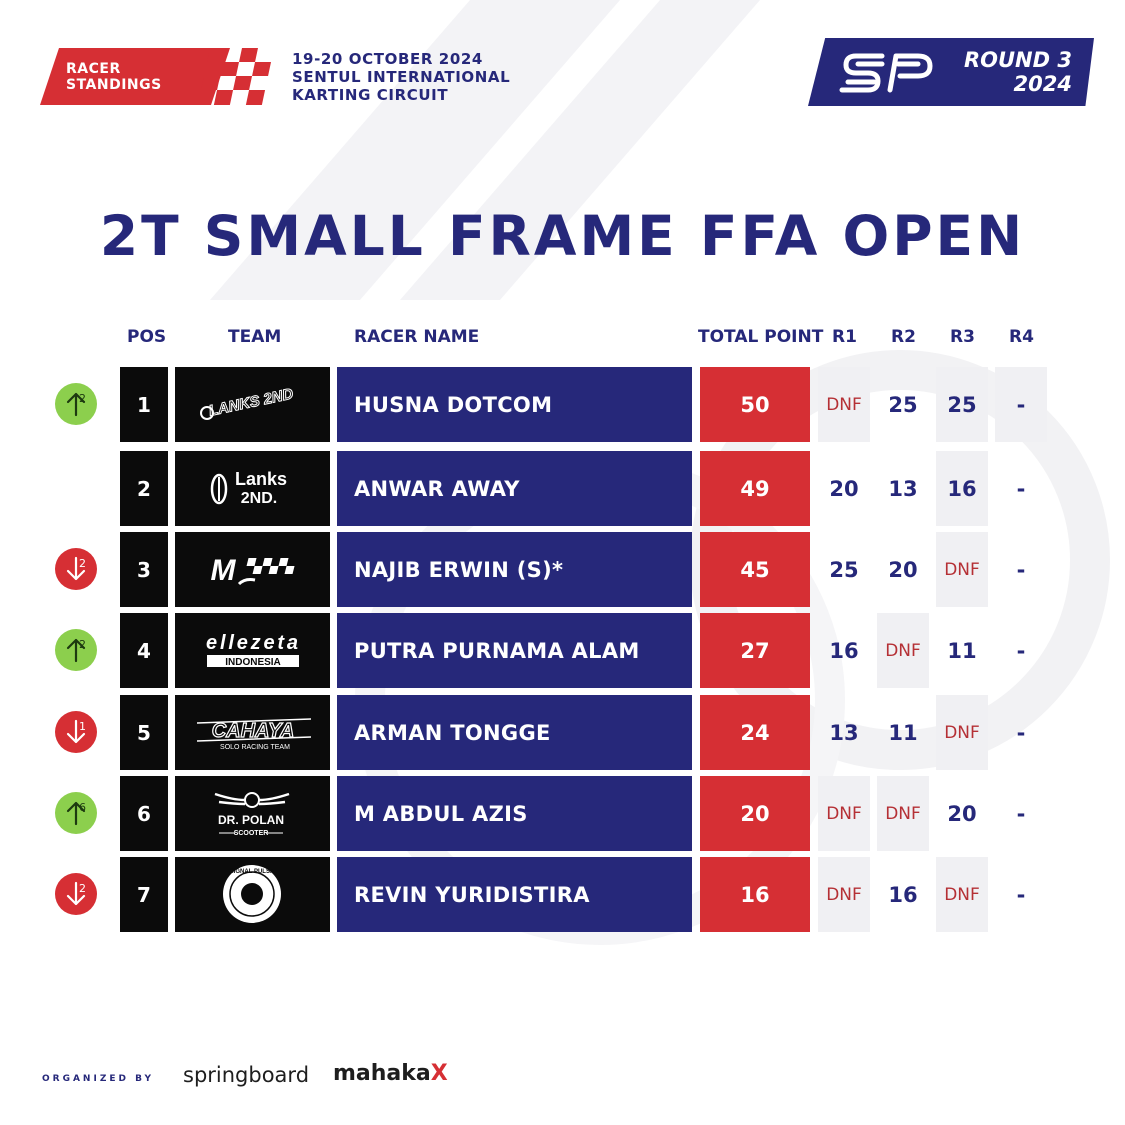  What do you see at coordinates (114, 85) in the screenshot?
I see `badge-line-2: STANDINGS` at bounding box center [114, 85].